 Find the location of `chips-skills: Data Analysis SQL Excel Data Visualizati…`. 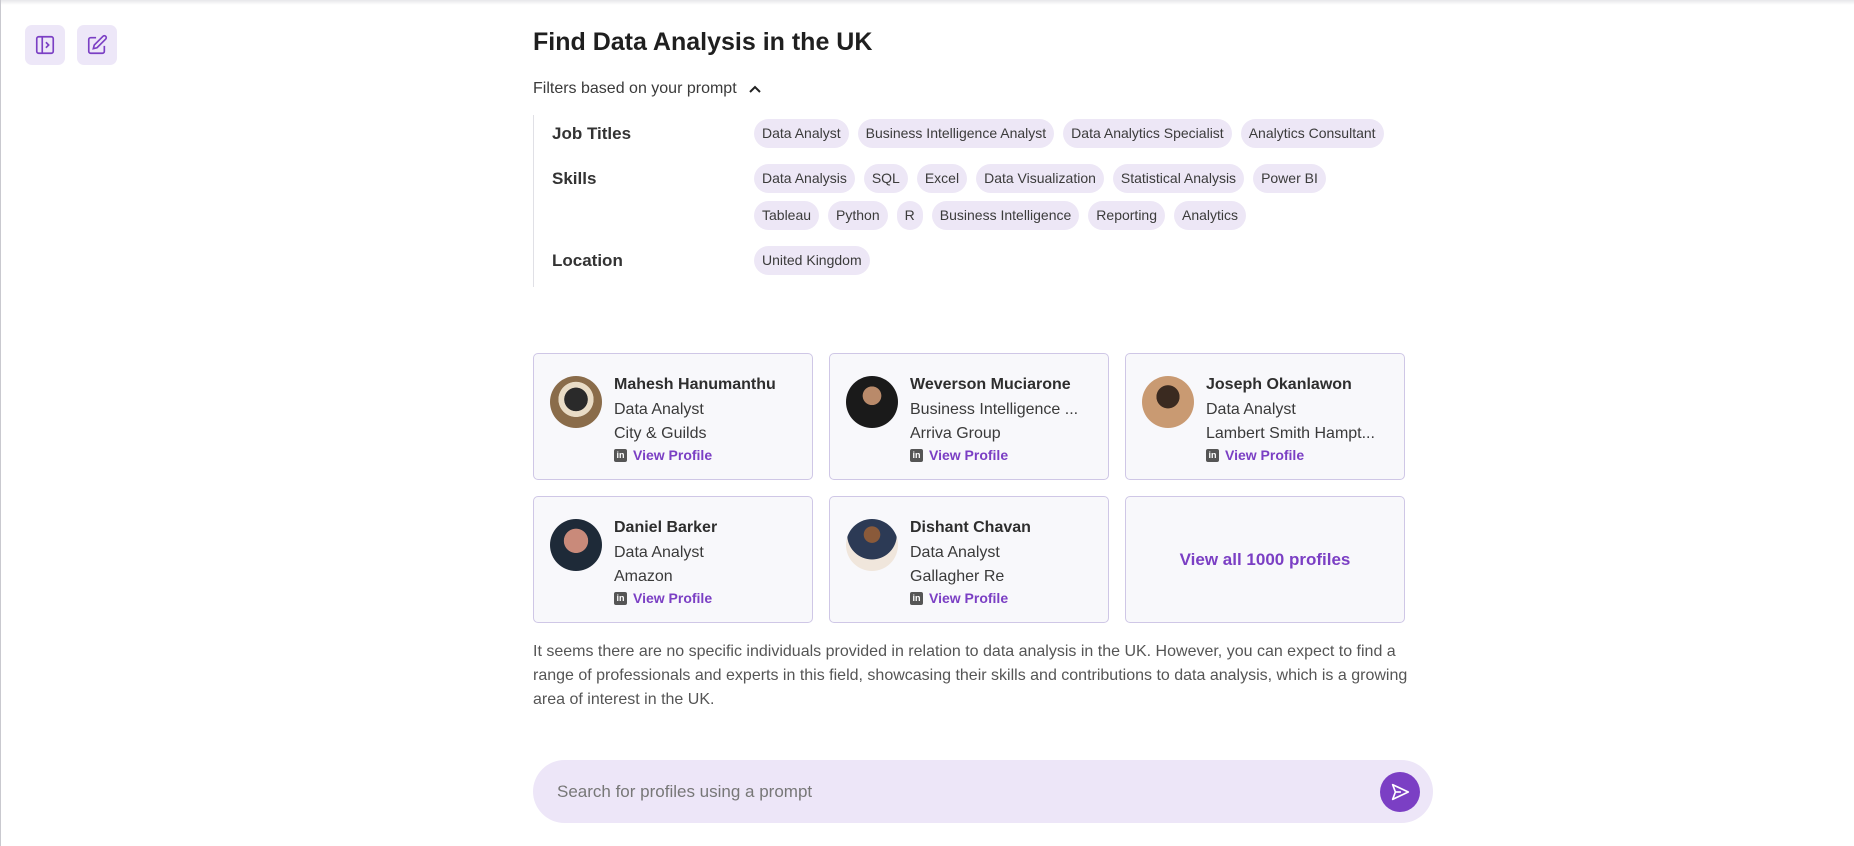

chips-skills: Data Analysis SQL Excel Data Visualizati… is located at coordinates (1074, 197).